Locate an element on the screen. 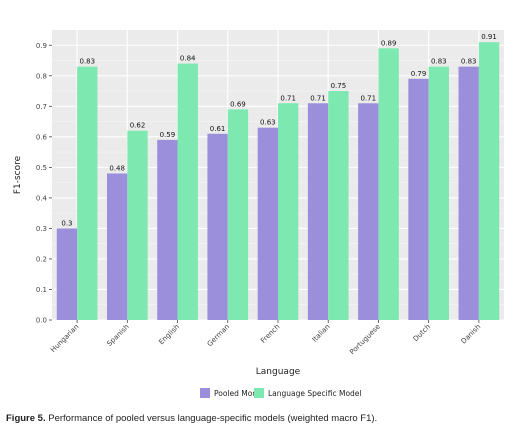 This screenshot has width=524, height=430. y-tick-label: 0.7 is located at coordinates (41, 107).